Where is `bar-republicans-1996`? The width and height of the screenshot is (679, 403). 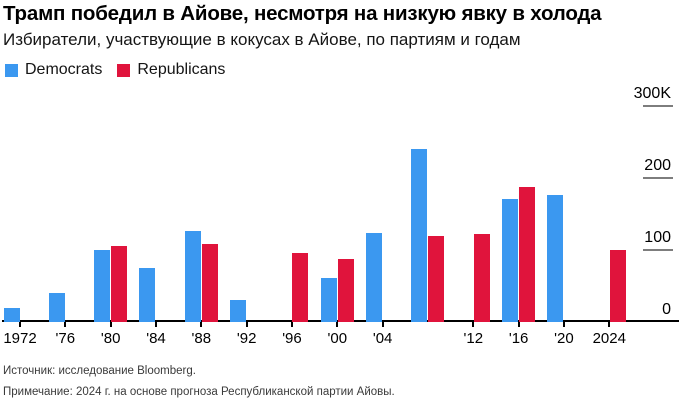 bar-republicans-1996 is located at coordinates (300, 287).